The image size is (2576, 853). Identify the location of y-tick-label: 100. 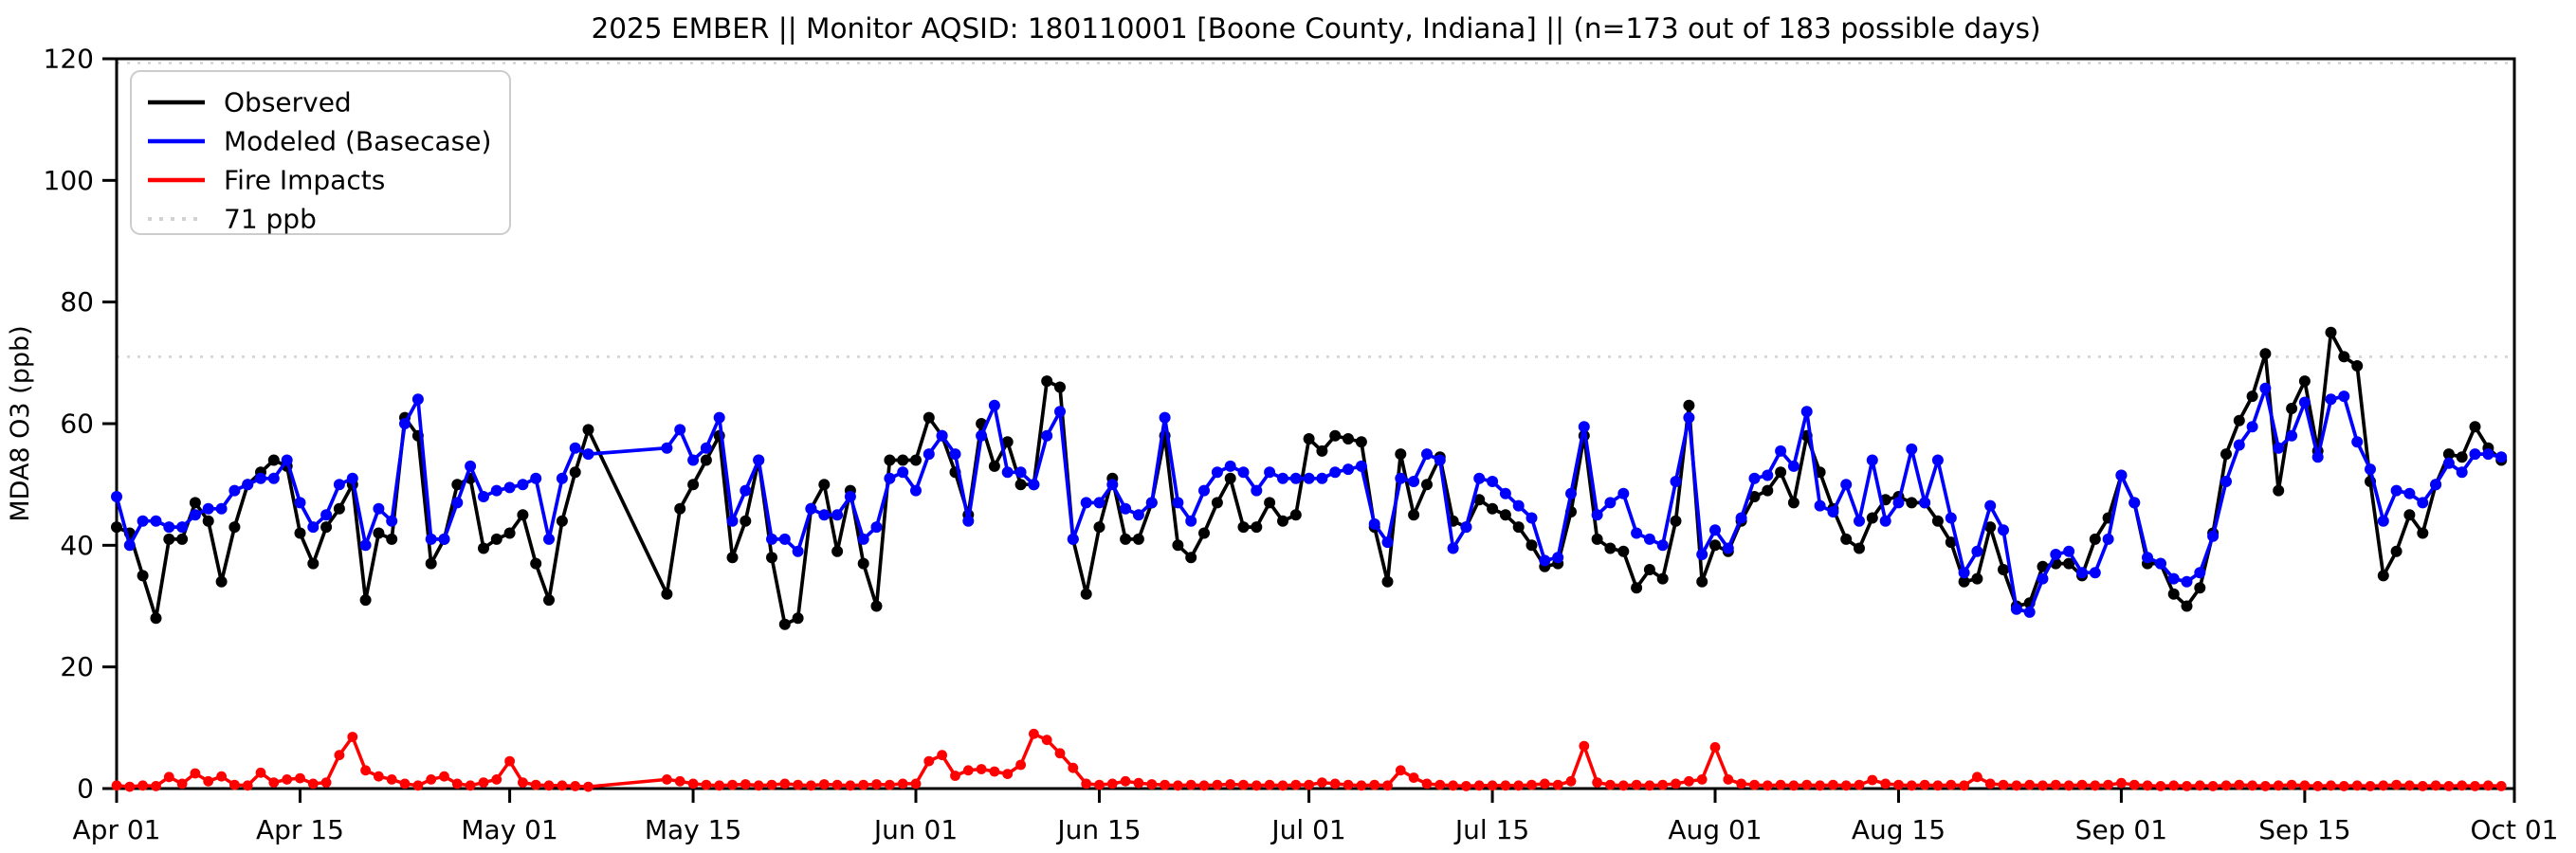
(69, 180).